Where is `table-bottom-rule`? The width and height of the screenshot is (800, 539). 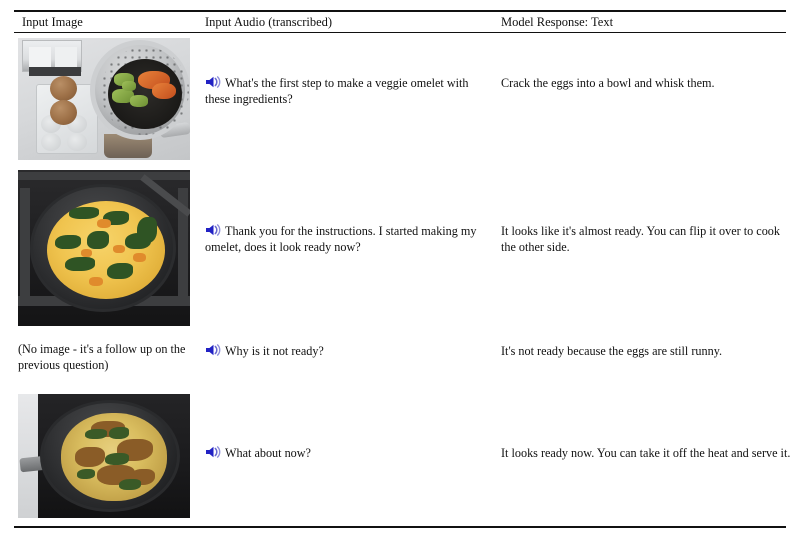
table-bottom-rule is located at coordinates (400, 527).